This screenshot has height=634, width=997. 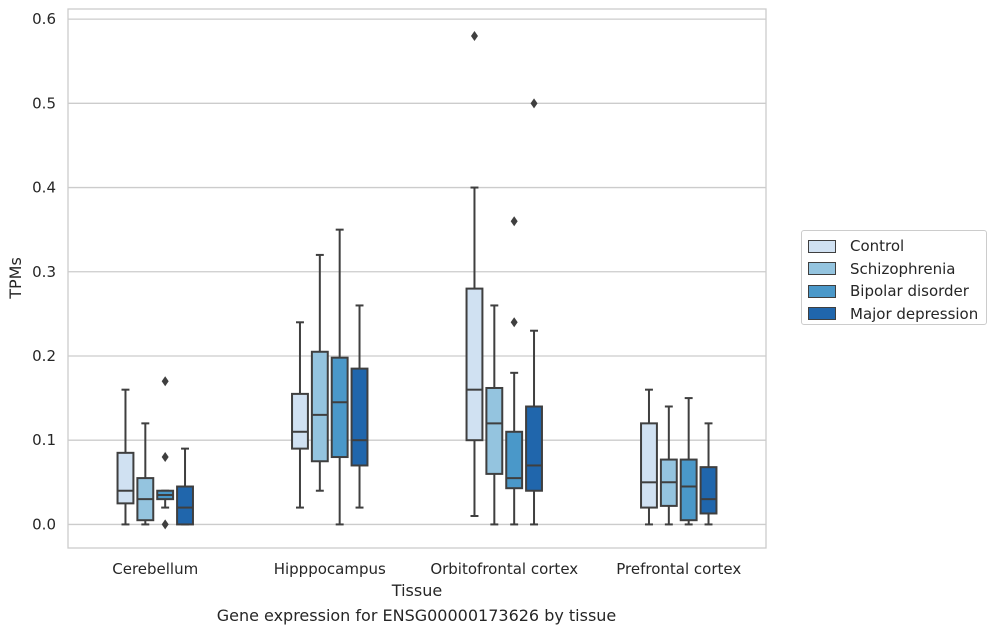 I want to click on legend-item: Control, so click(x=897, y=246).